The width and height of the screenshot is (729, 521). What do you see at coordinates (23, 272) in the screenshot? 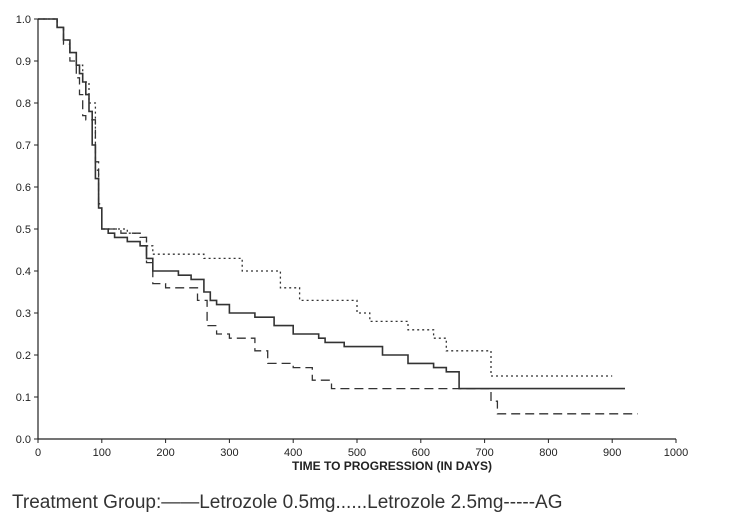
I see `y-tick-label: 0.4` at bounding box center [23, 272].